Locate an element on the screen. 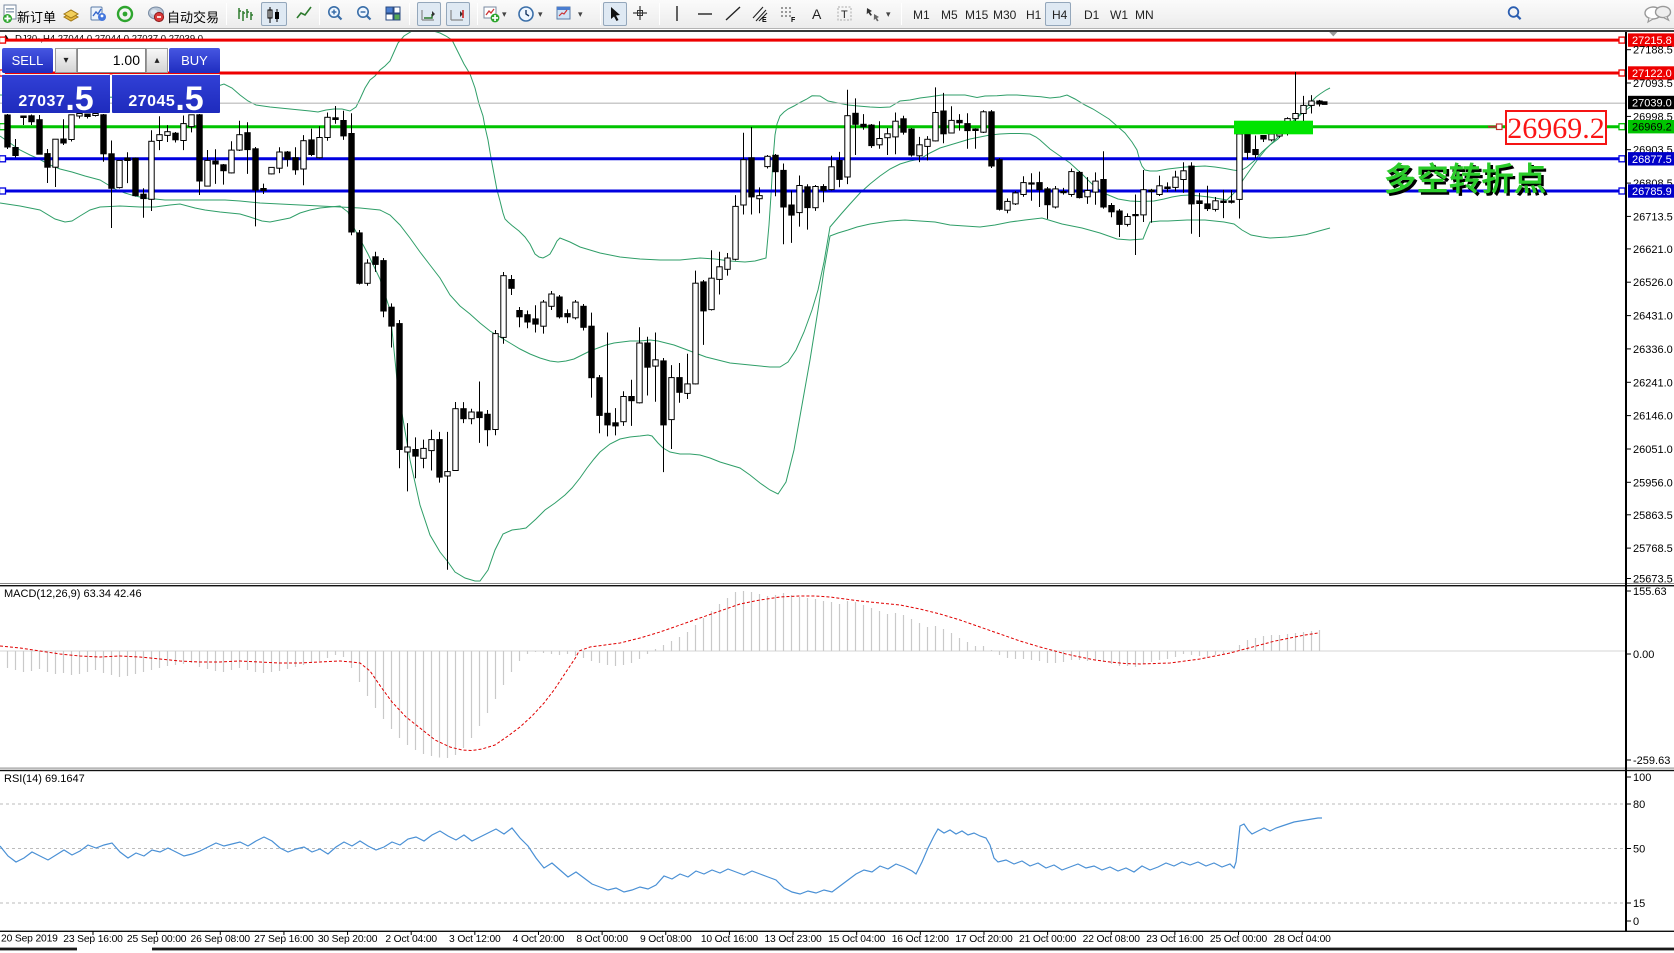 The width and height of the screenshot is (1674, 953). svg-text: 15 is located at coordinates (1639, 904).